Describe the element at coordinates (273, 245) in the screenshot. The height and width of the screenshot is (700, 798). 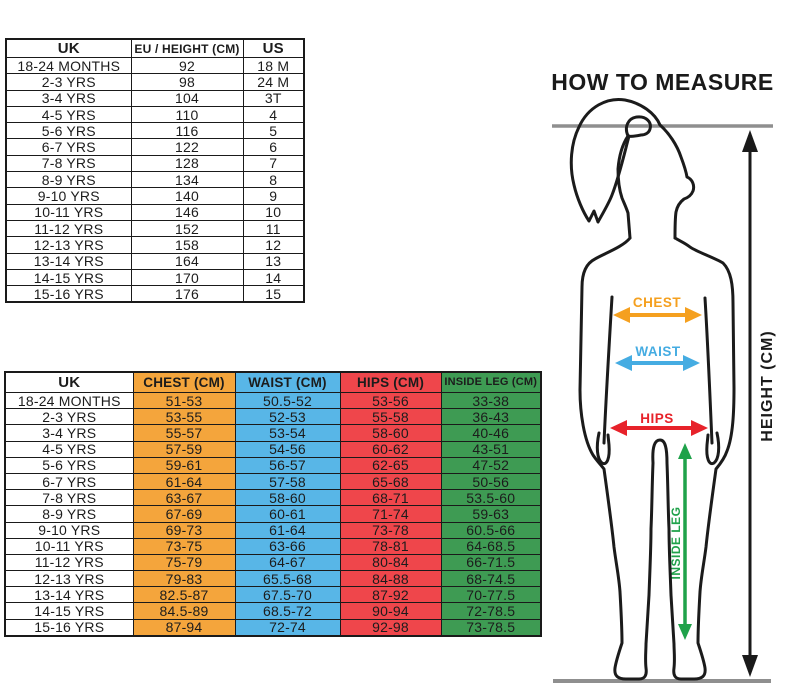
I see `table-cell: 12` at that location.